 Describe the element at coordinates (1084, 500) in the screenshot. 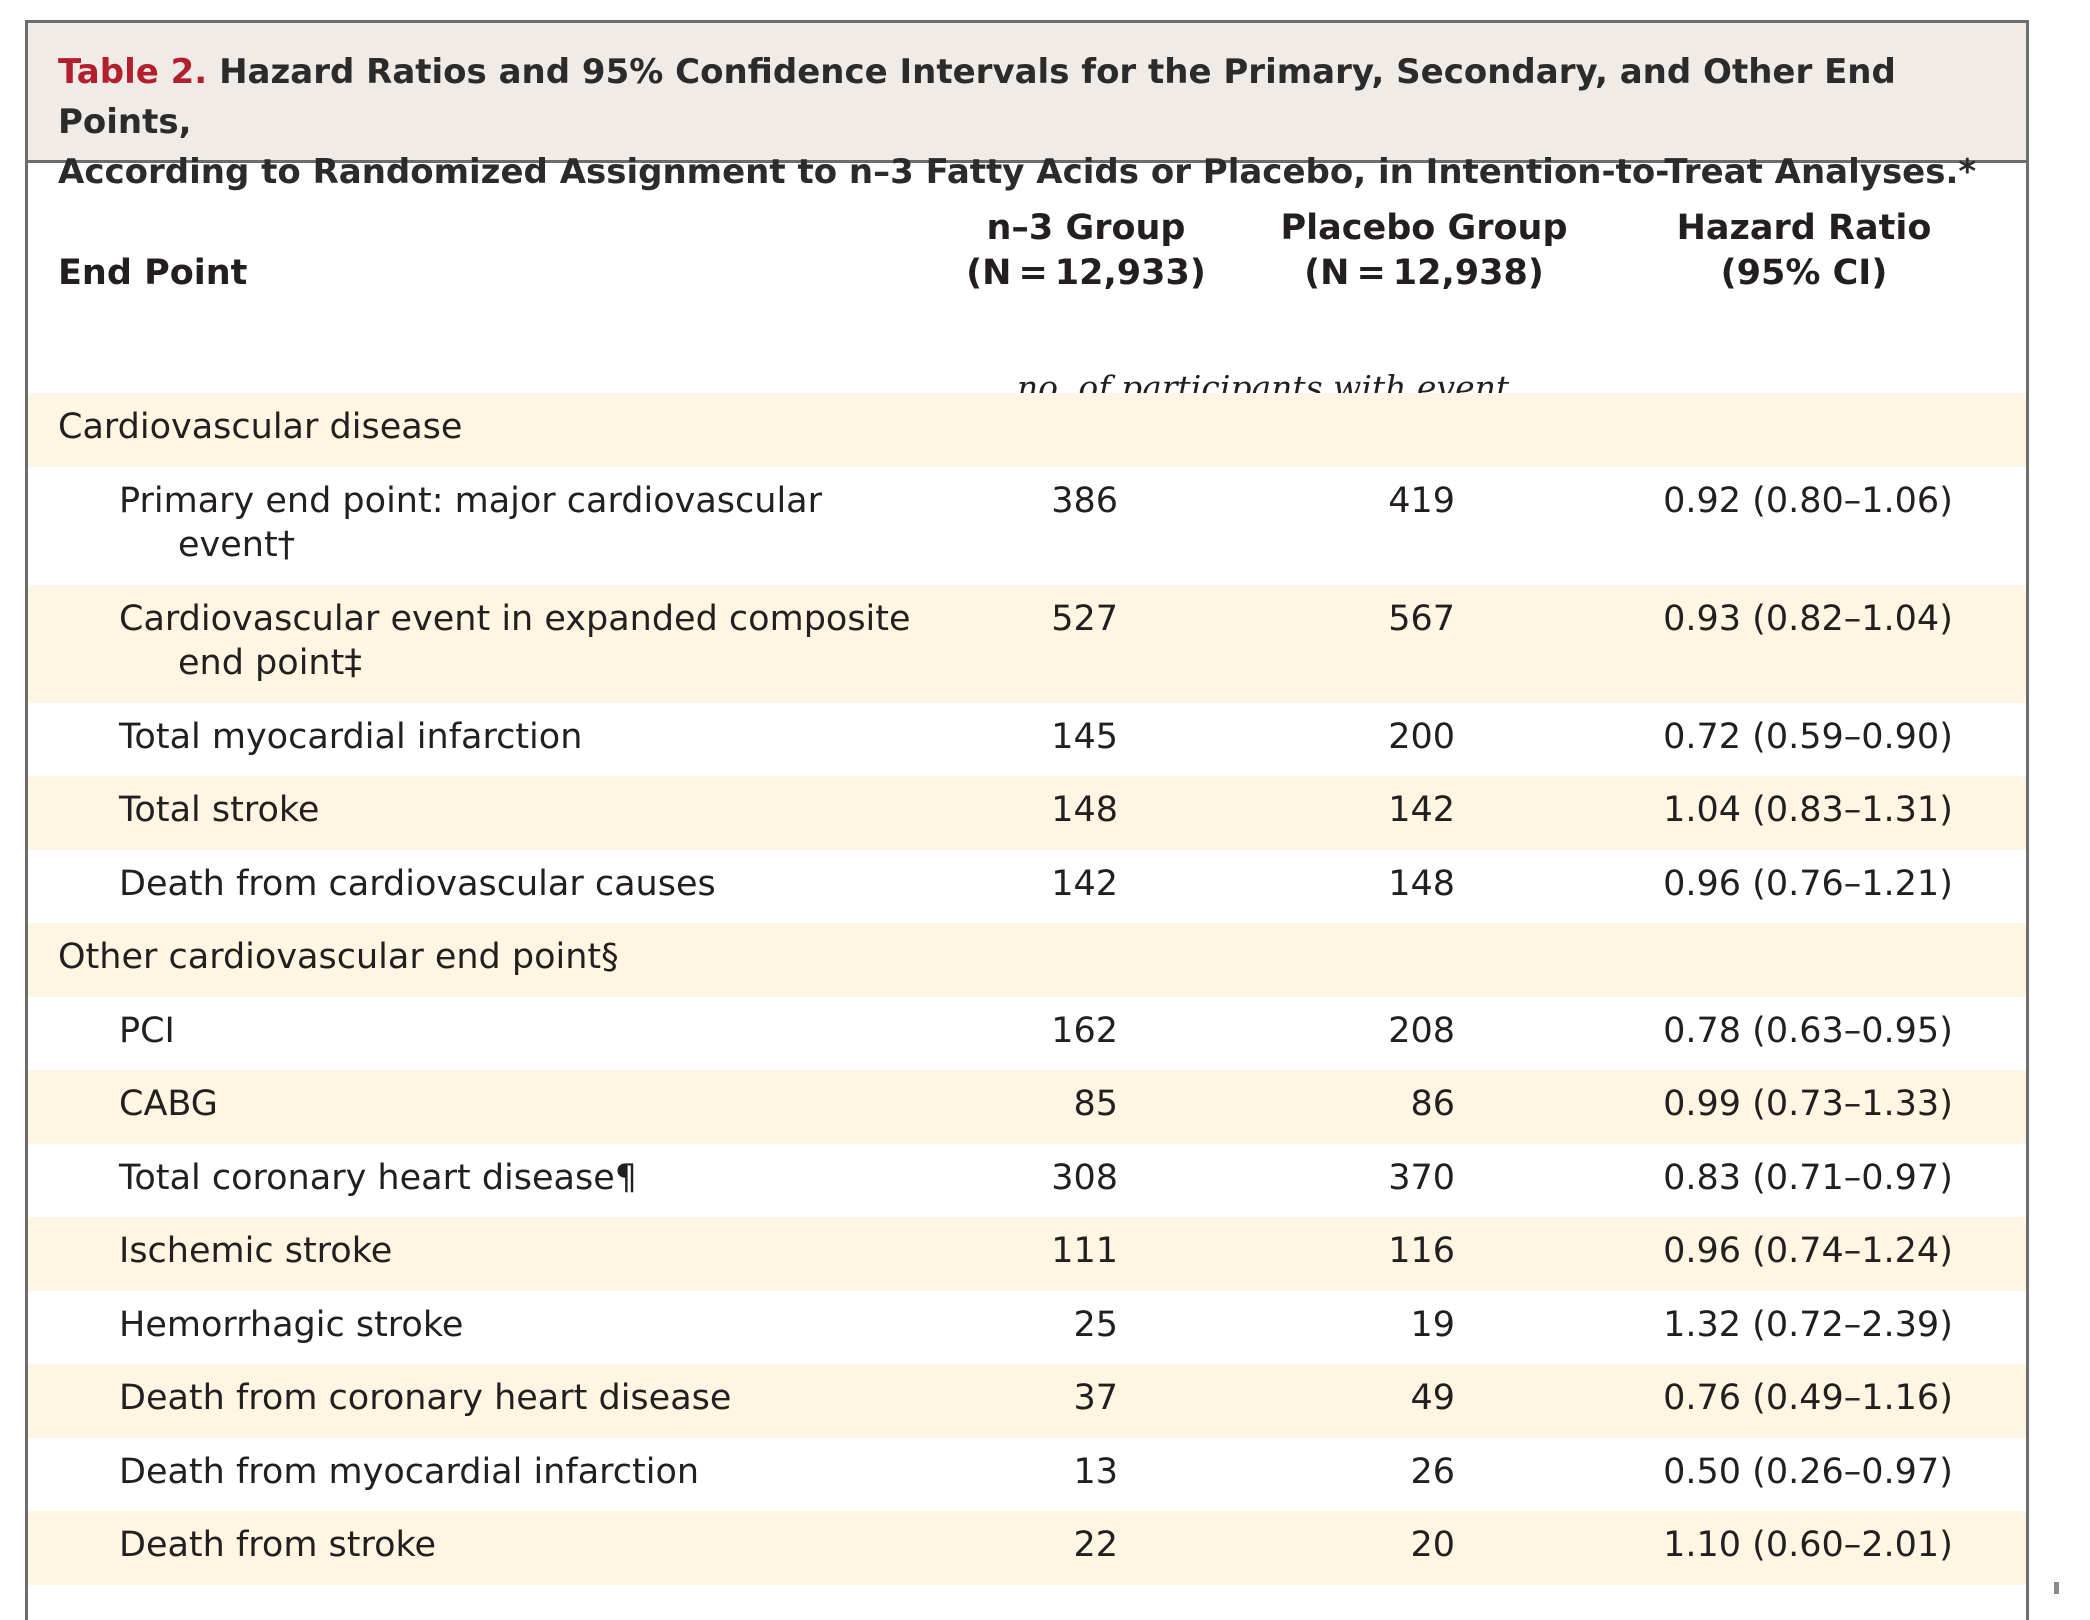

I see `n3-count-cell: 386` at that location.